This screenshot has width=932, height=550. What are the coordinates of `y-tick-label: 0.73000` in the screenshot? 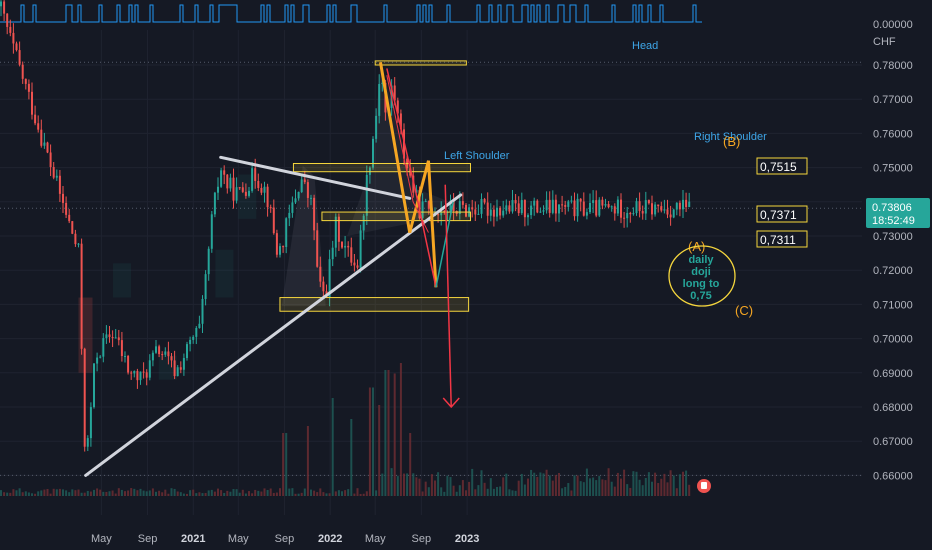 It's located at (893, 237).